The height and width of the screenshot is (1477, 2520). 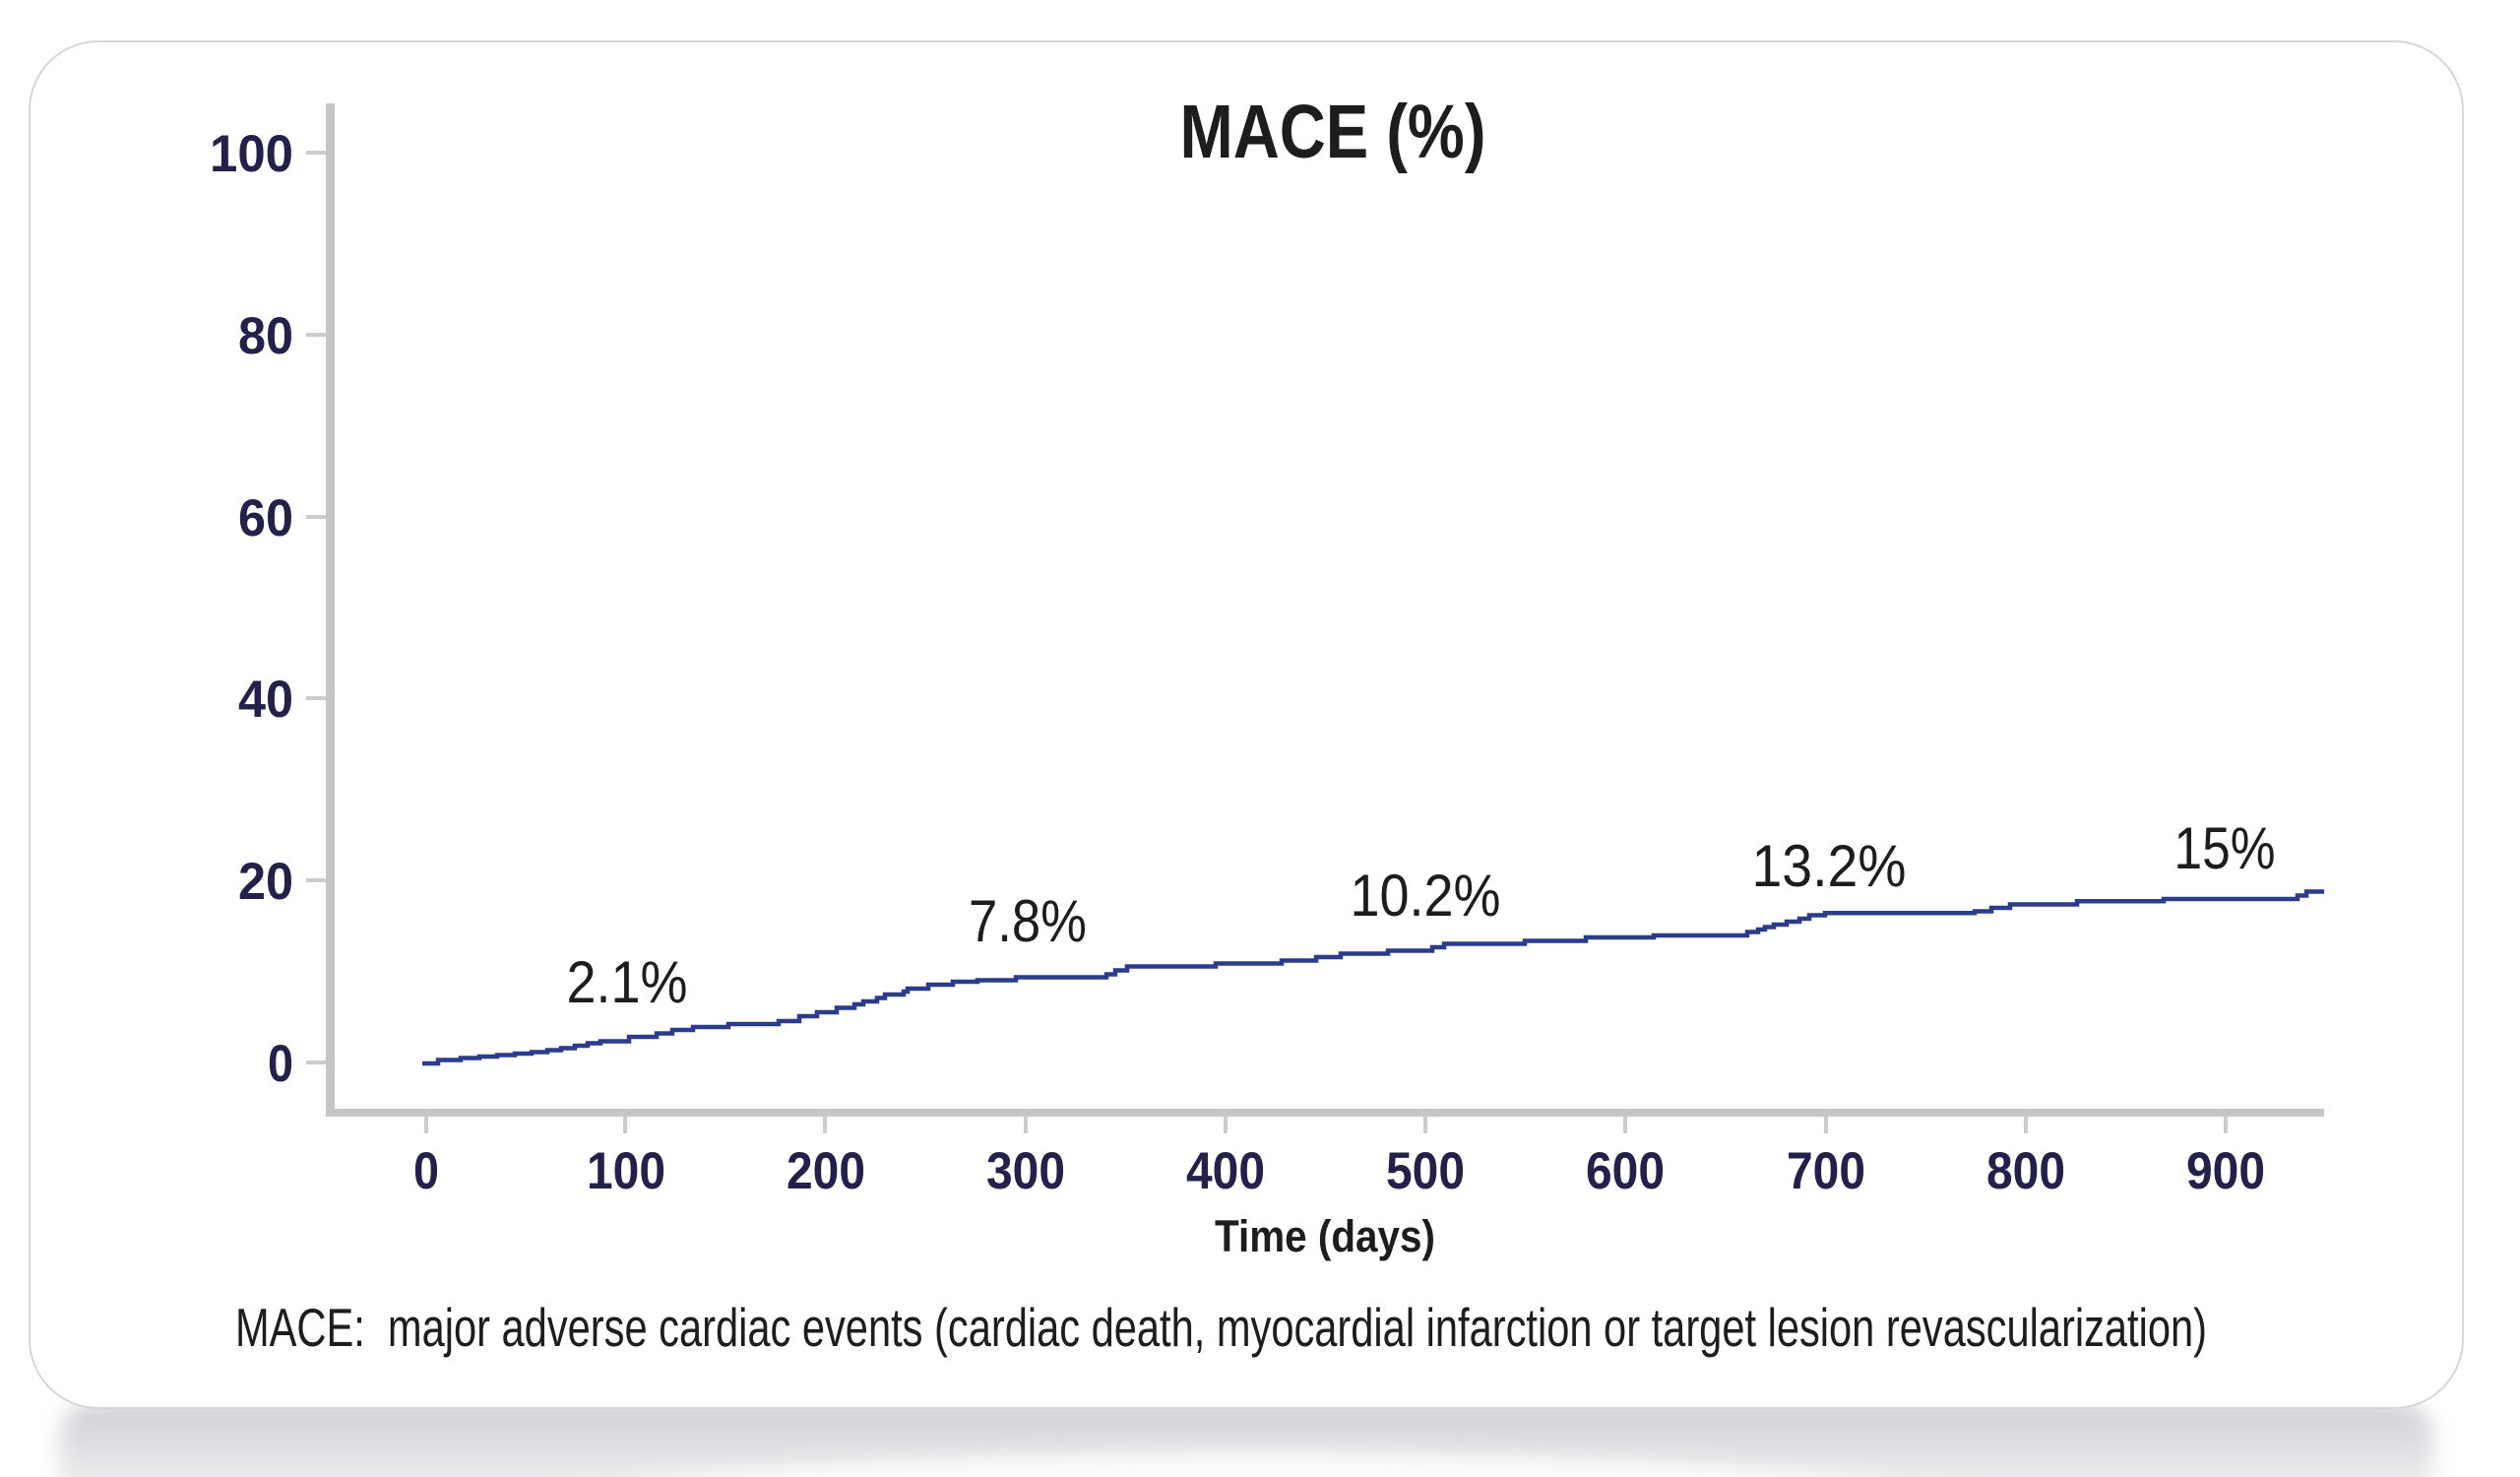 What do you see at coordinates (265, 882) in the screenshot?
I see `svg-text: 20` at bounding box center [265, 882].